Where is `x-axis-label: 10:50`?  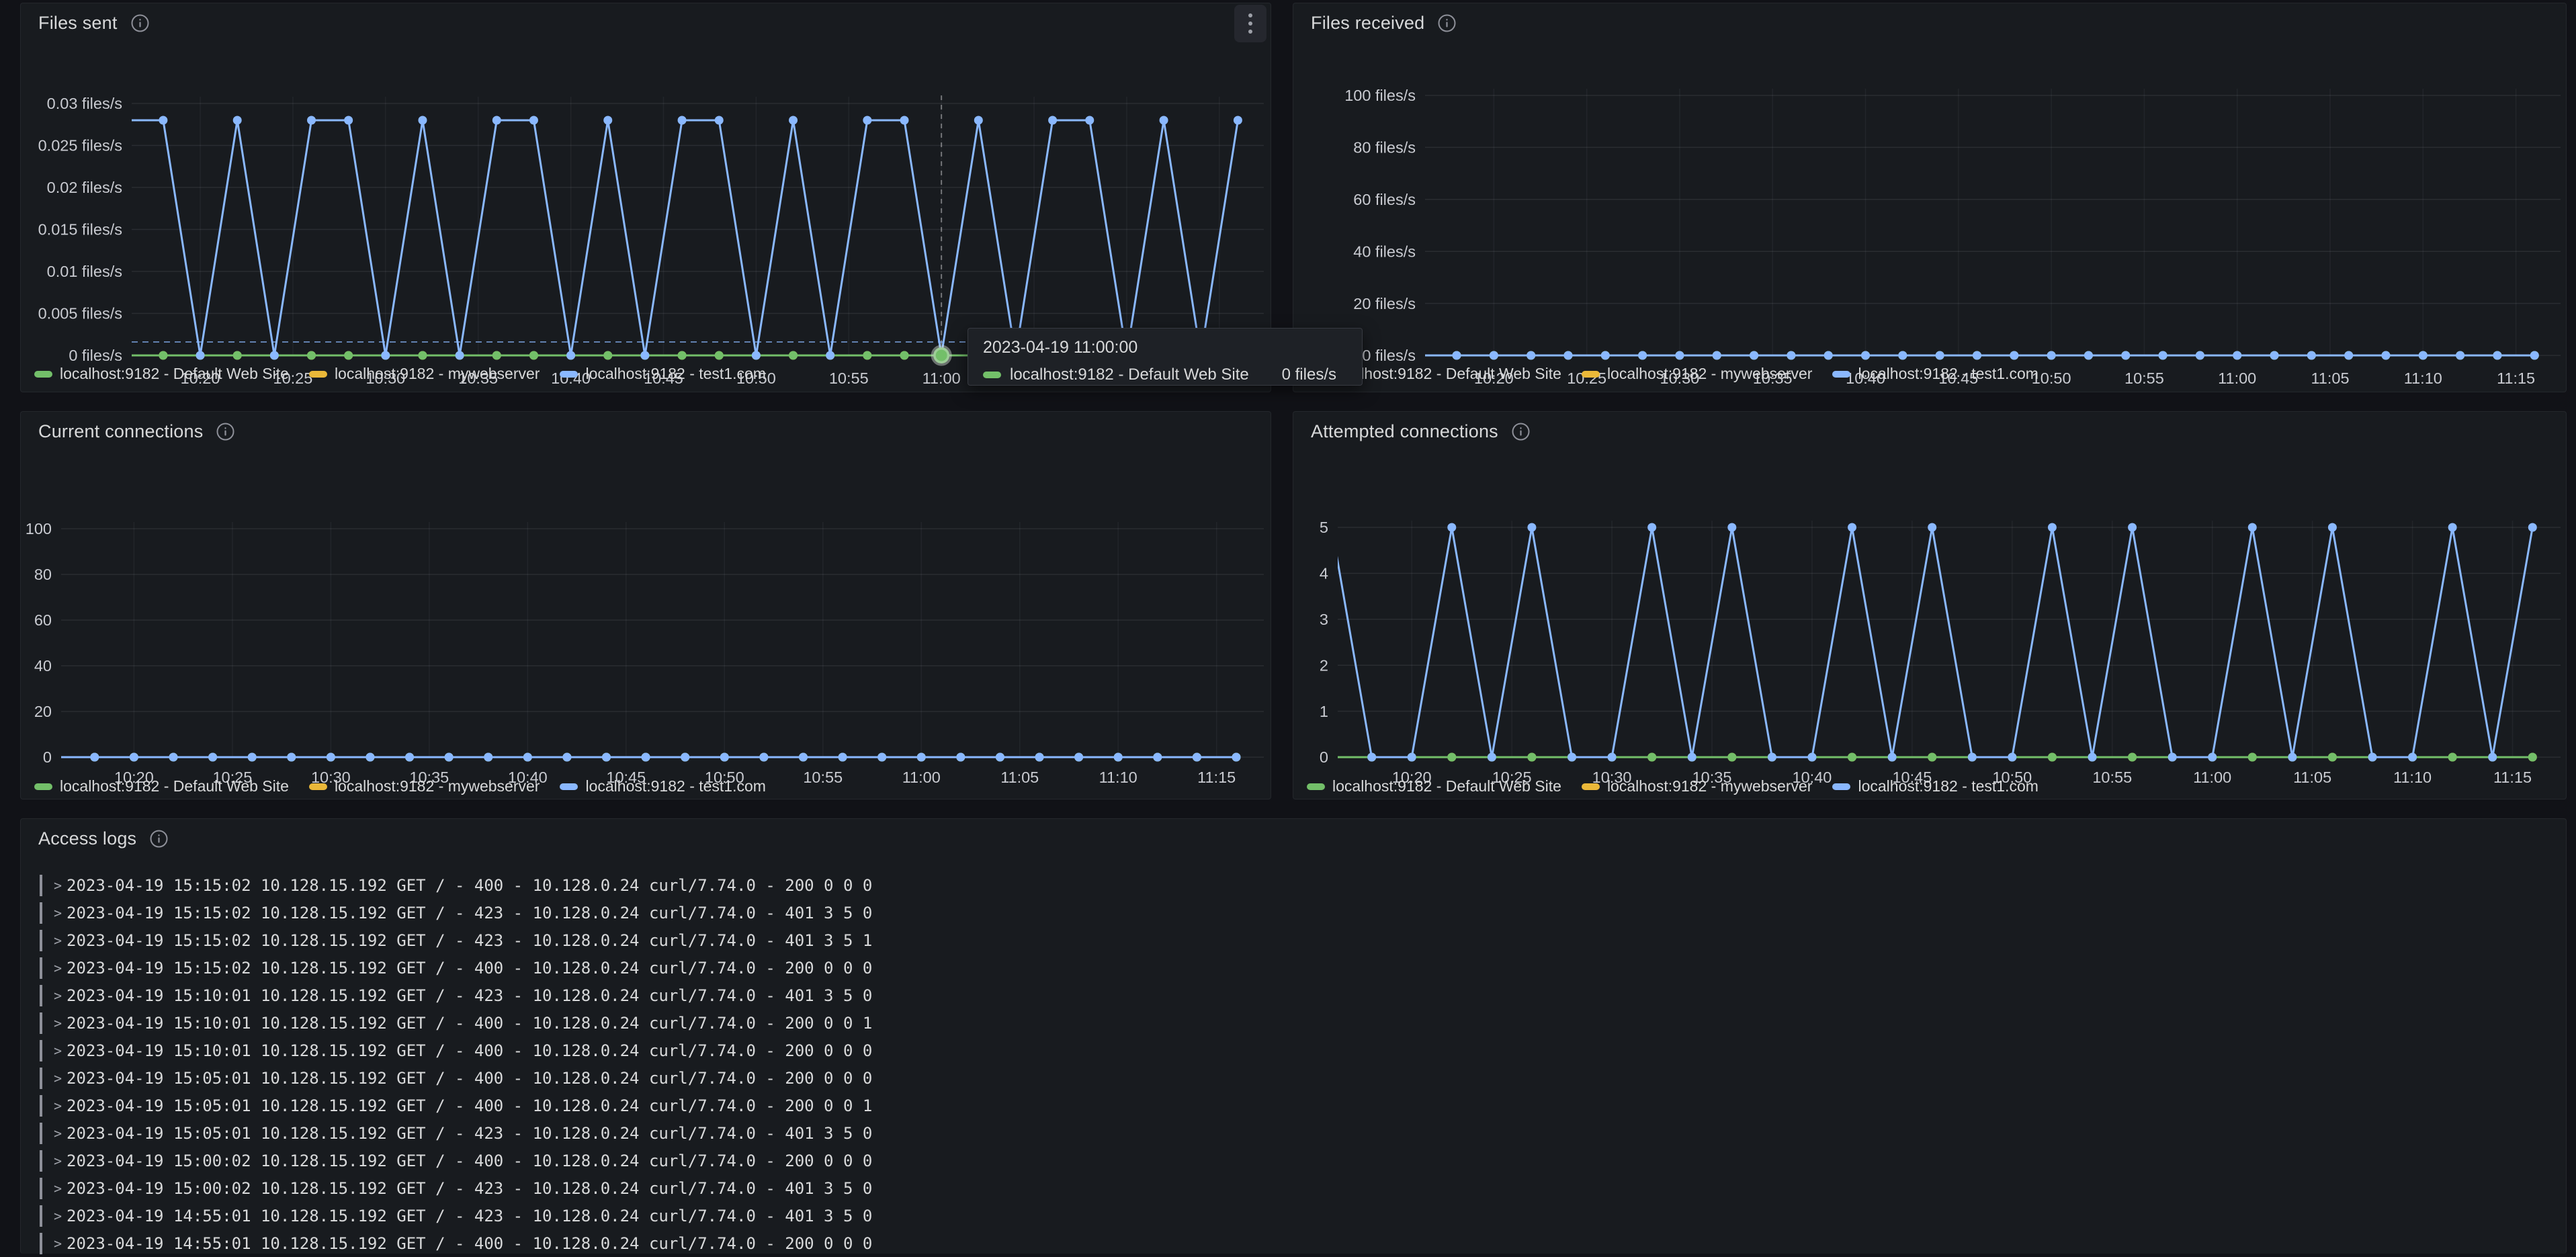 x-axis-label: 10:50 is located at coordinates (756, 378).